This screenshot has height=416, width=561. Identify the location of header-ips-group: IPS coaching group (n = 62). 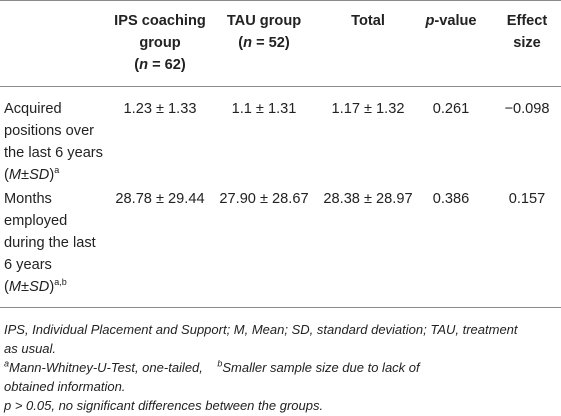
(160, 43).